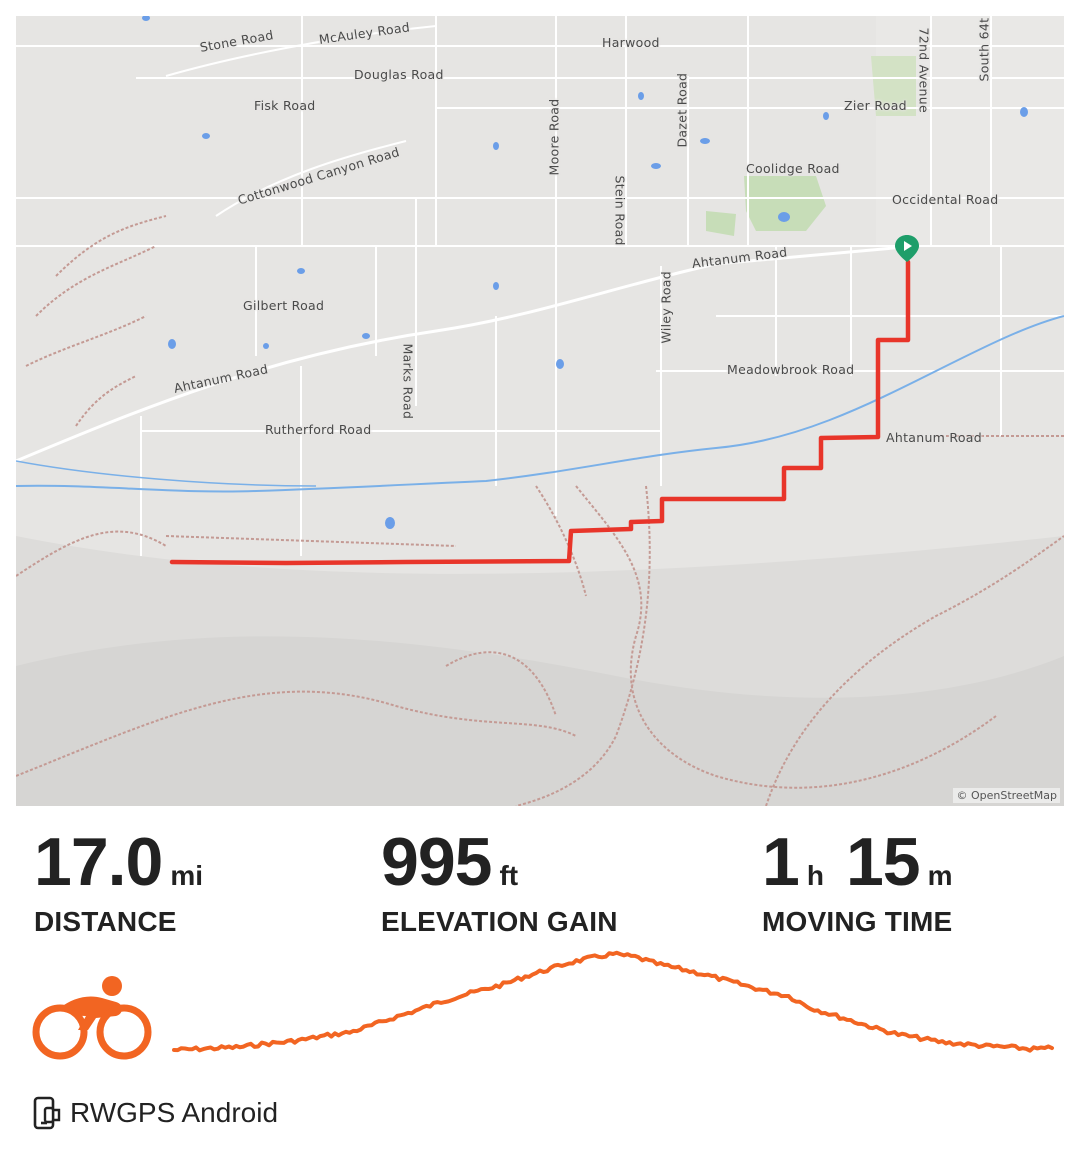 The image size is (1080, 1160). I want to click on elevation-value: 995, so click(436, 862).